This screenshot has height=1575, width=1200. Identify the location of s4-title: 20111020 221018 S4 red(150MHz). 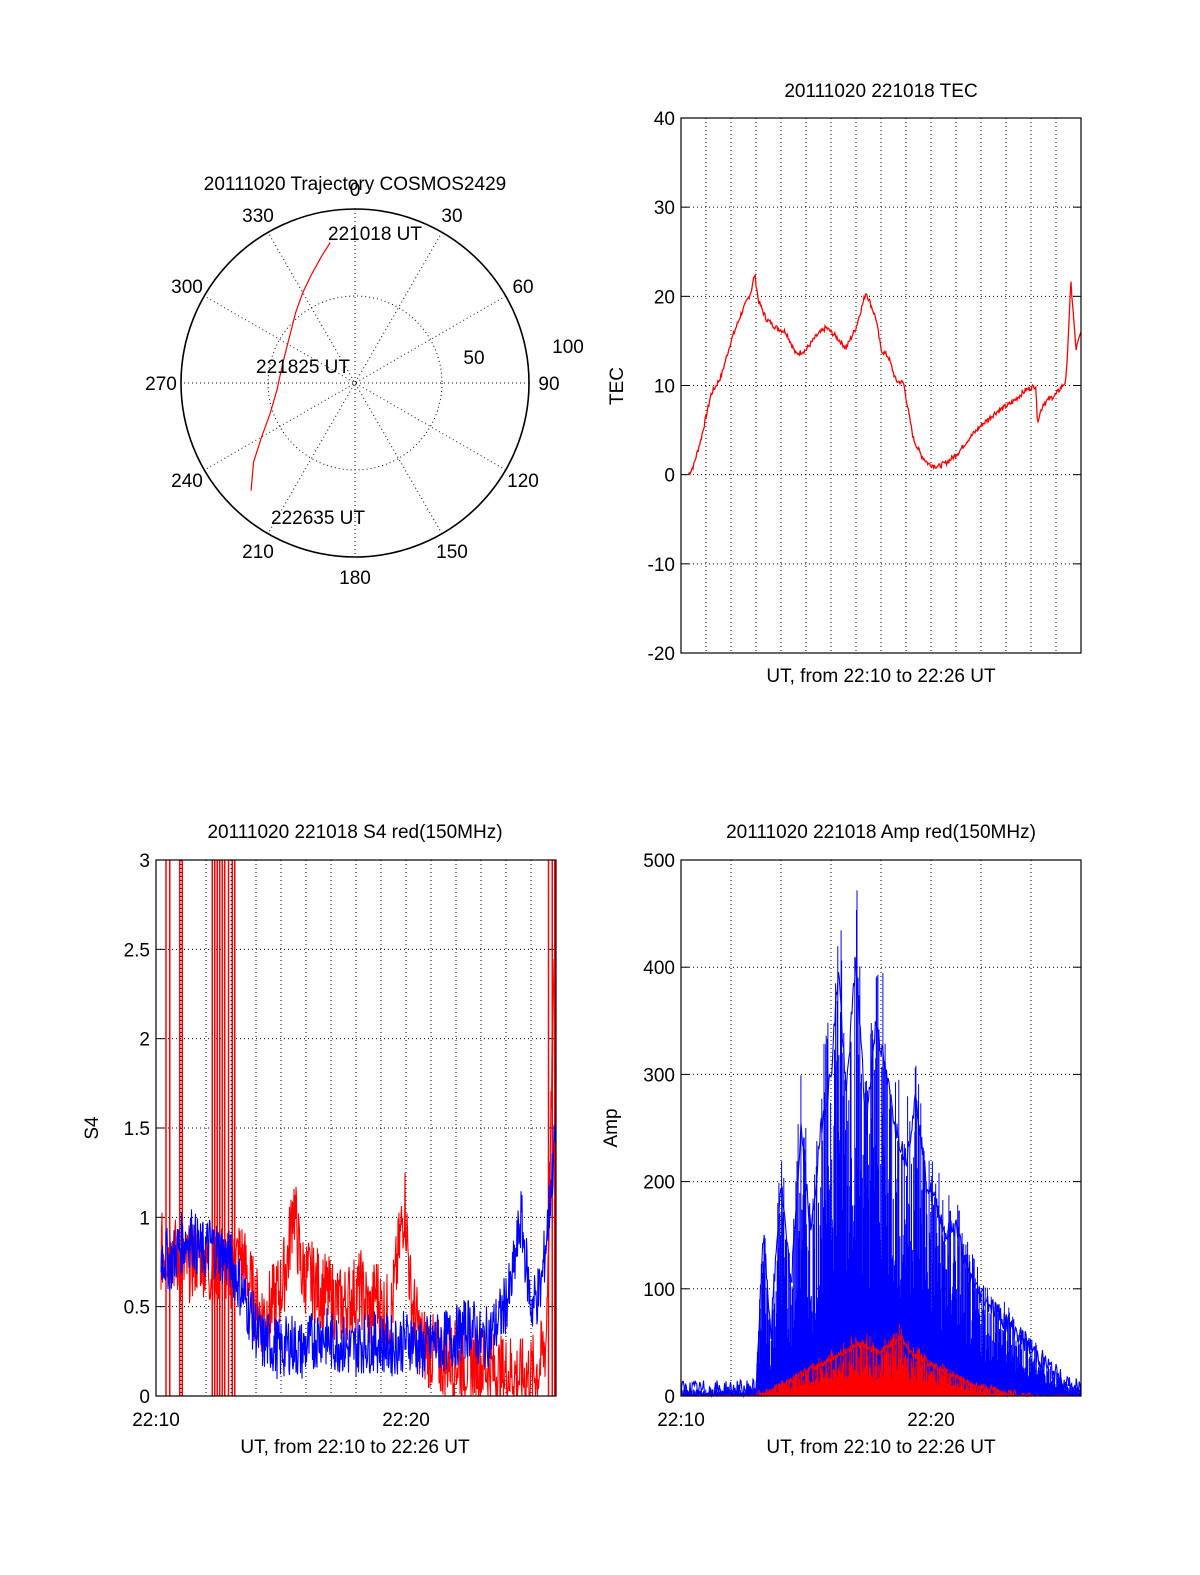
(354, 832).